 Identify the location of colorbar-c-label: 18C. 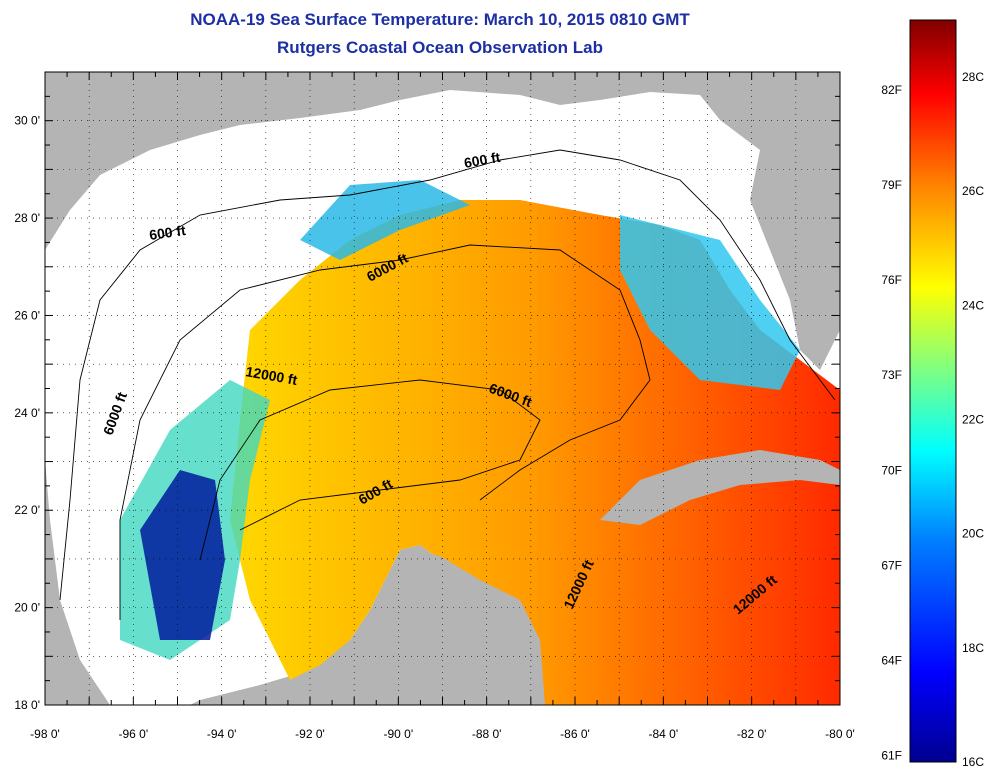
(973, 648).